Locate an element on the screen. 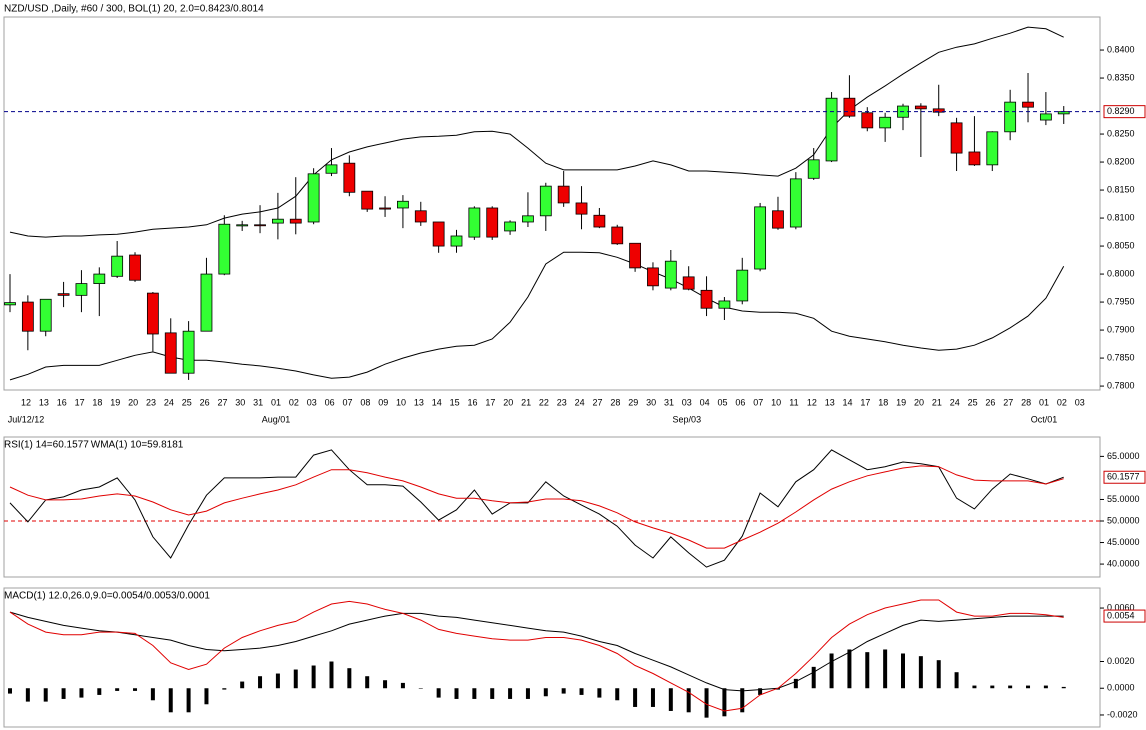  x-tick-label: 02 is located at coordinates (1062, 402).